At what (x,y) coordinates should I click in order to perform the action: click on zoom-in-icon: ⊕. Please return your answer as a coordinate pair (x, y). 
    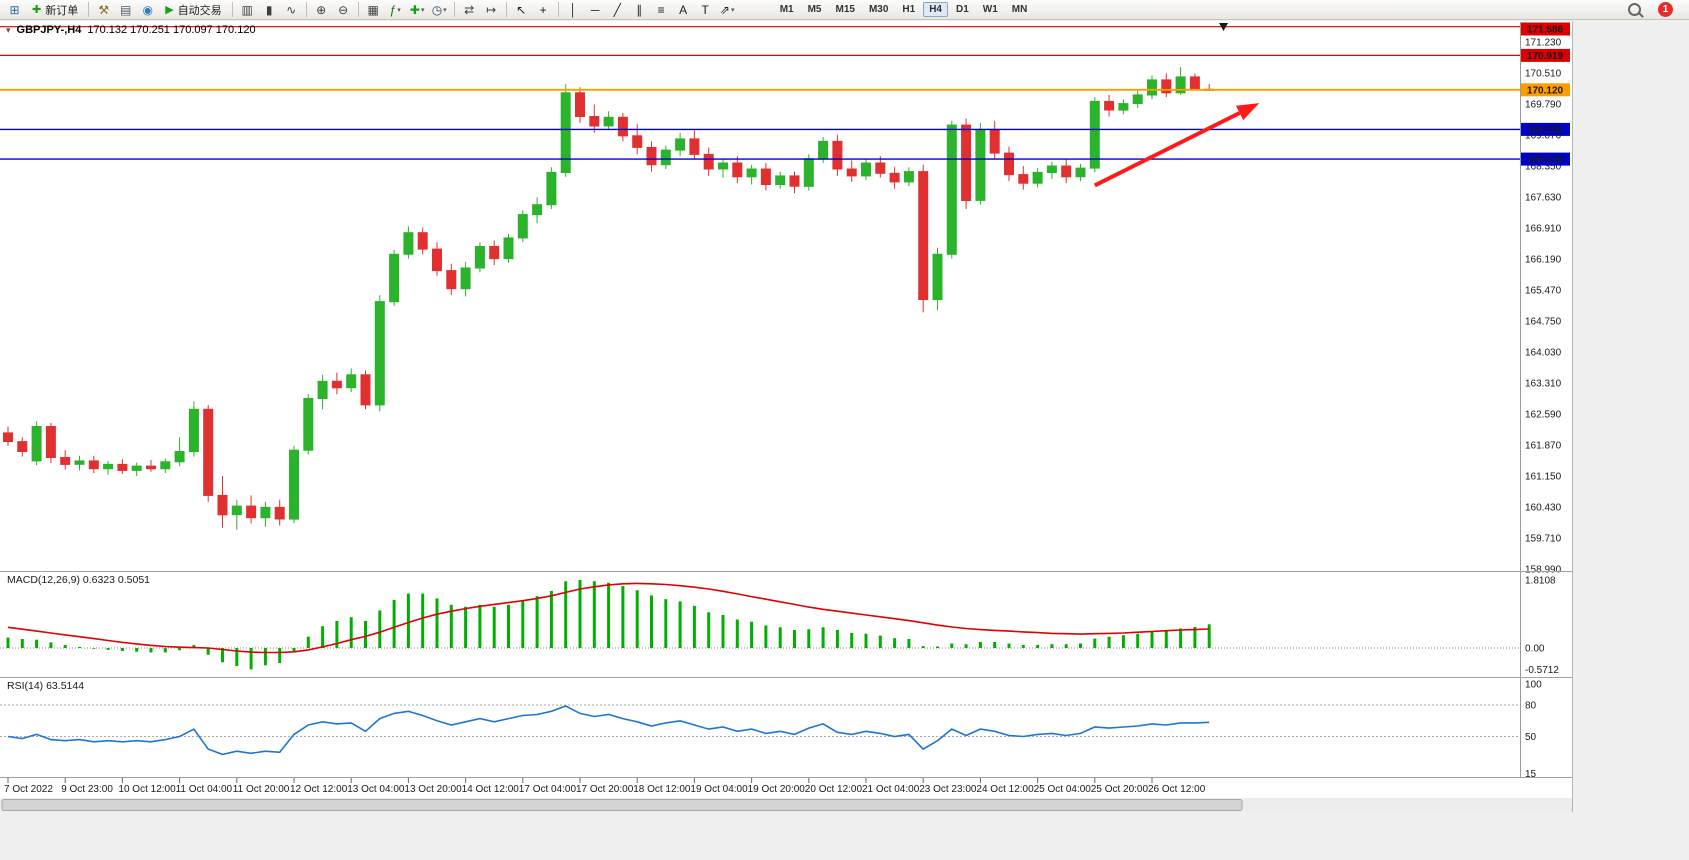
    Looking at the image, I should click on (321, 9).